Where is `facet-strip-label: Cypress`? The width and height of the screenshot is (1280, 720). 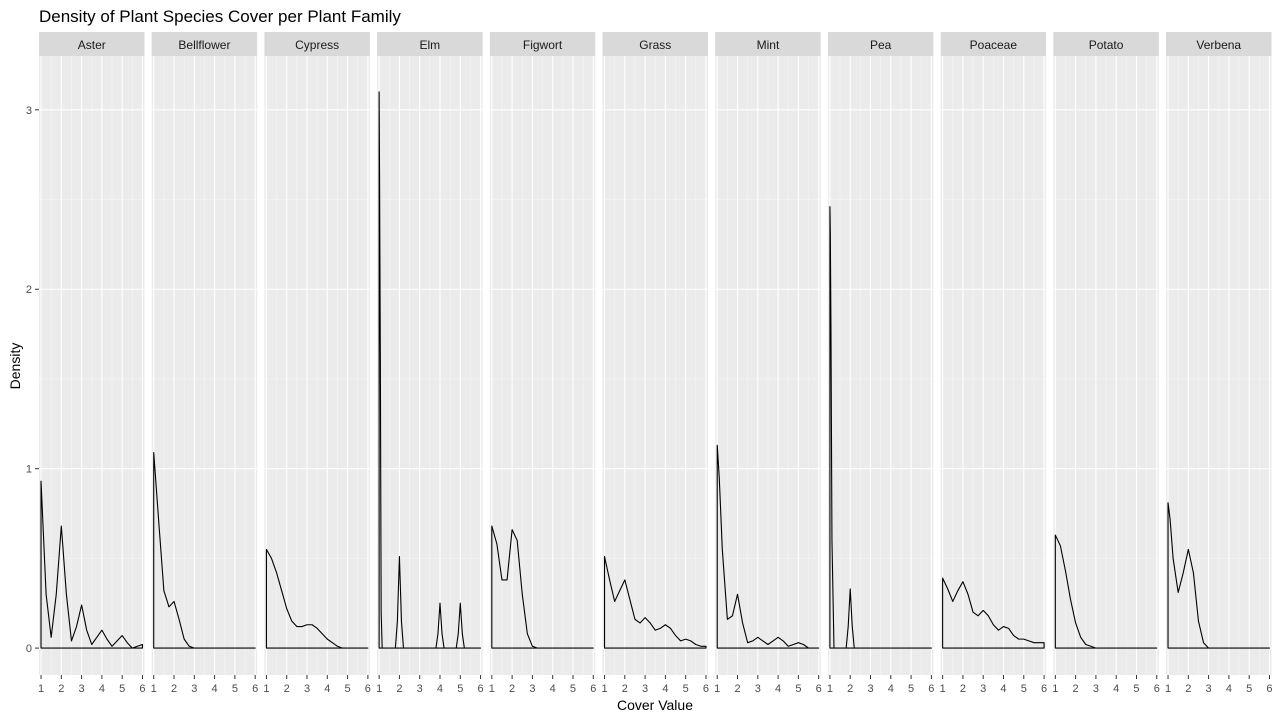 facet-strip-label: Cypress is located at coordinates (317, 45).